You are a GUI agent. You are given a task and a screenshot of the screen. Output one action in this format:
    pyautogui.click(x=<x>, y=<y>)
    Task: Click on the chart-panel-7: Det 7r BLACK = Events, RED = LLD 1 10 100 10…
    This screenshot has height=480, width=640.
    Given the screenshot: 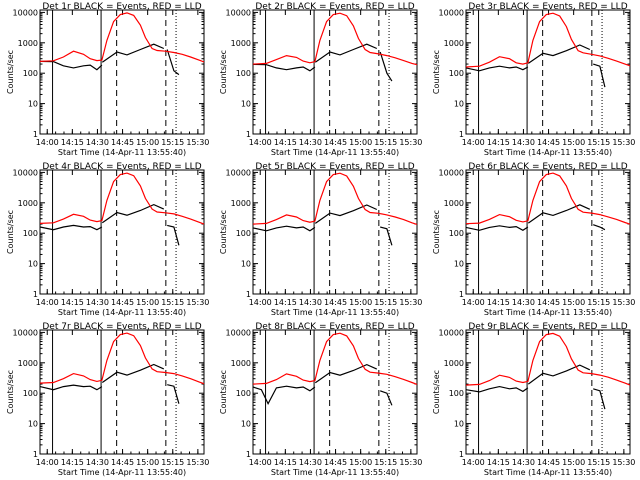 What is the action you would take?
    pyautogui.click(x=107, y=399)
    